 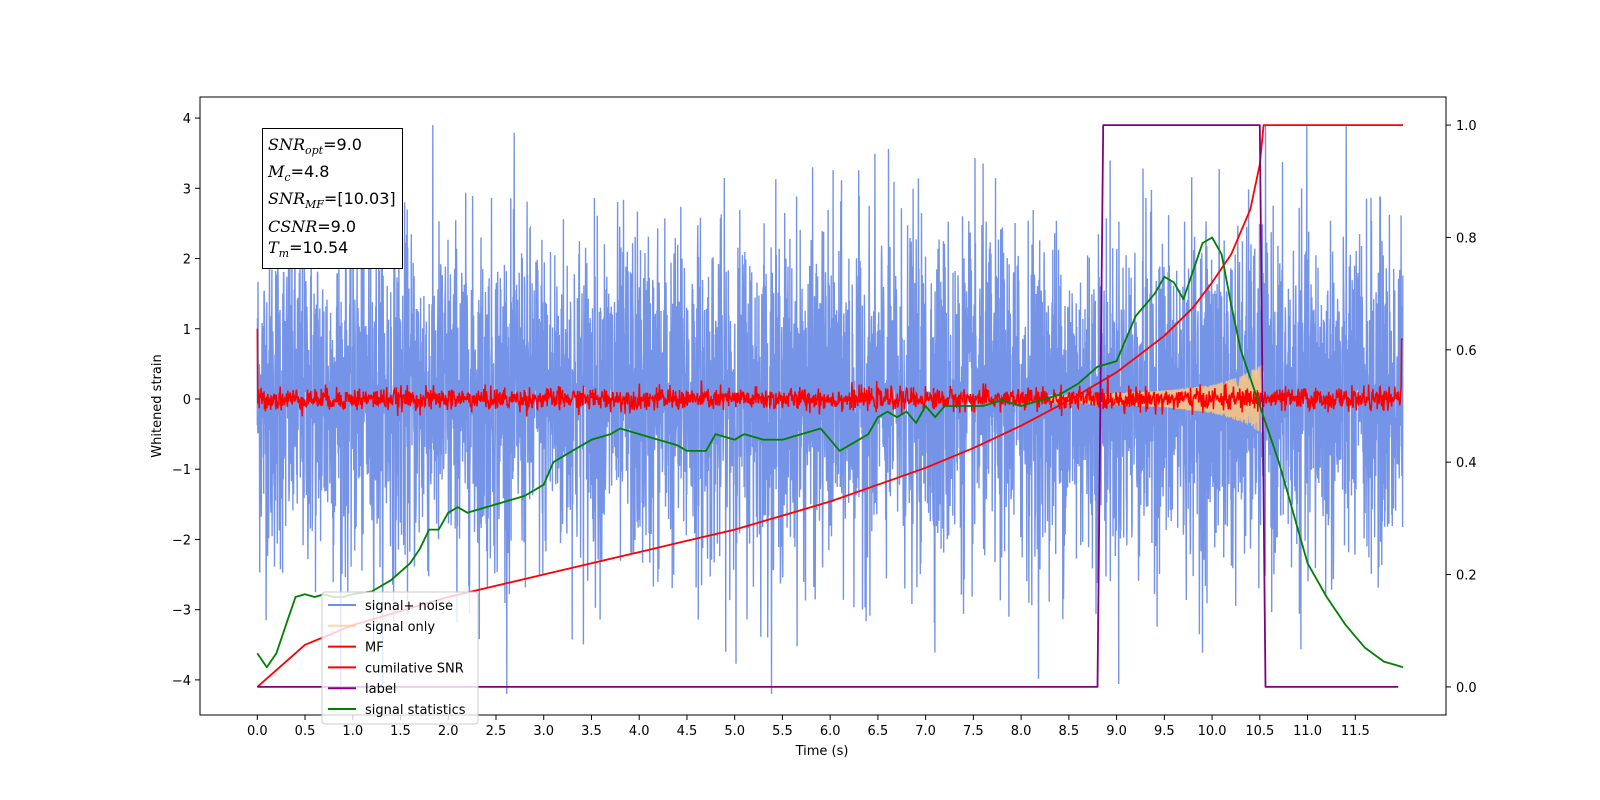 What do you see at coordinates (1466, 238) in the screenshot?
I see `y-right-tick-label: 0.8` at bounding box center [1466, 238].